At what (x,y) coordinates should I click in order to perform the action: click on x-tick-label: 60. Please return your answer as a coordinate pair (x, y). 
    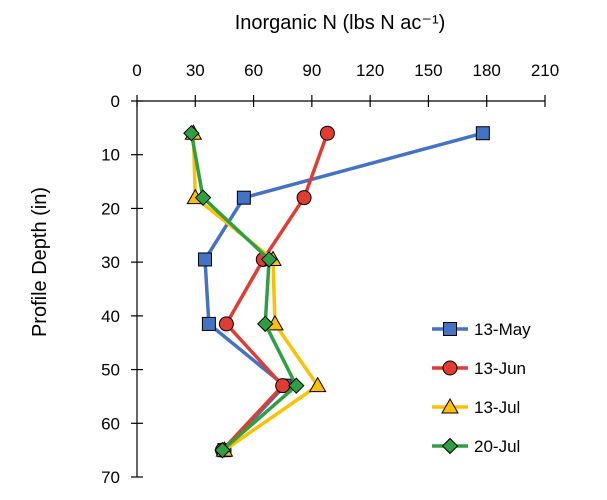
    Looking at the image, I should click on (253, 70).